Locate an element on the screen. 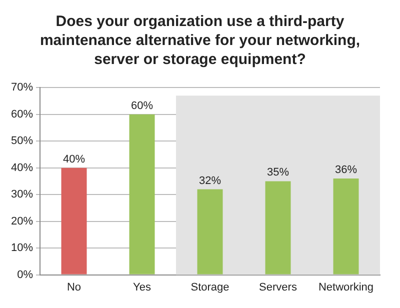 The image size is (400, 308). y-tick-label: 0% is located at coordinates (25, 274).